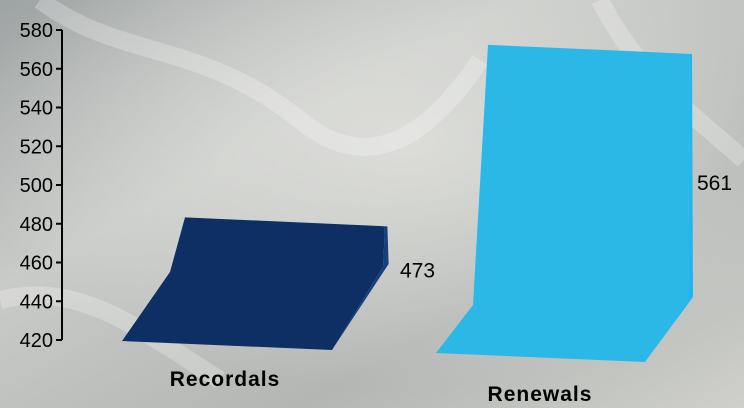 This screenshot has width=744, height=408. What do you see at coordinates (36, 302) in the screenshot?
I see `y-tick-label: 440` at bounding box center [36, 302].